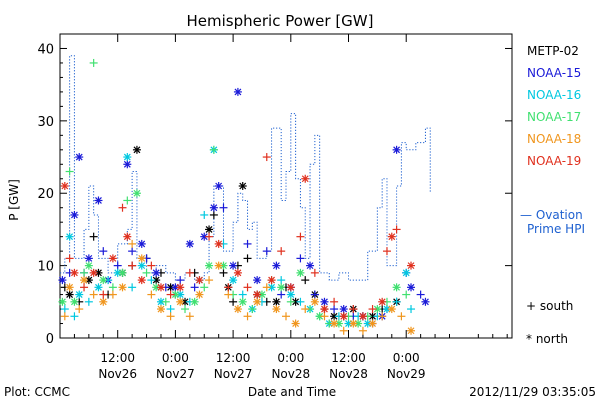 This screenshot has width=600, height=400. I want to click on y-axis-label: P [GW], so click(14, 200).